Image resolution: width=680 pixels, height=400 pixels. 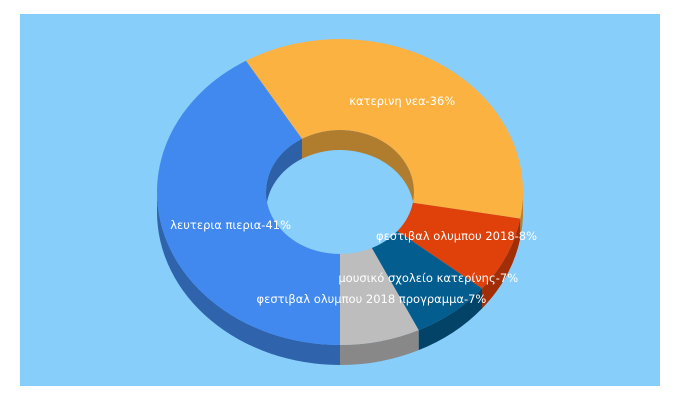 I want to click on slice-label-3: μουσικό σχολείο κατερίνης-7%, so click(x=428, y=278).